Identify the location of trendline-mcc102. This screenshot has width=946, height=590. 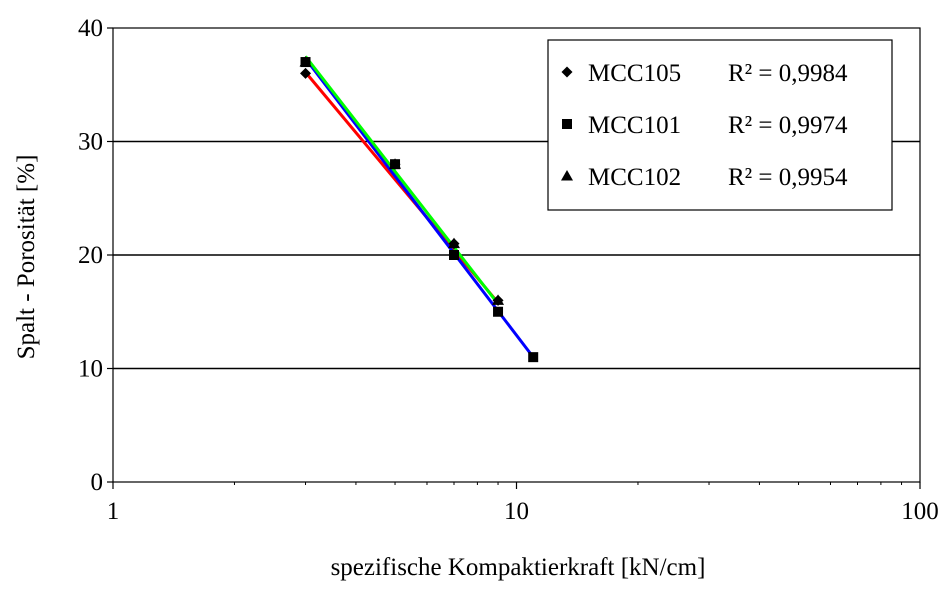
(402, 180).